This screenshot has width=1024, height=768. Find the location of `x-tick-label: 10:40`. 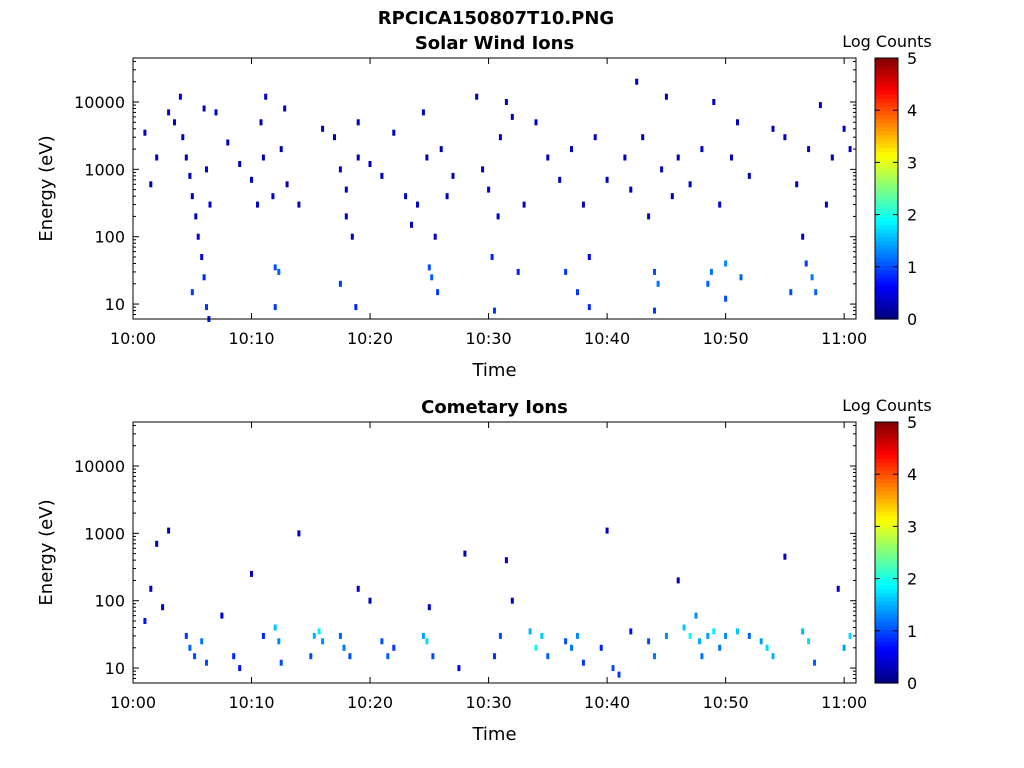

x-tick-label: 10:40 is located at coordinates (607, 338).